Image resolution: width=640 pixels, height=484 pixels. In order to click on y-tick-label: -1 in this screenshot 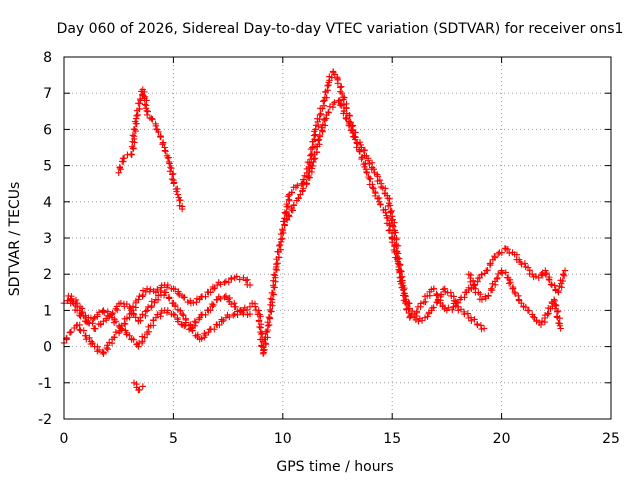, I will do `click(45, 384)`.